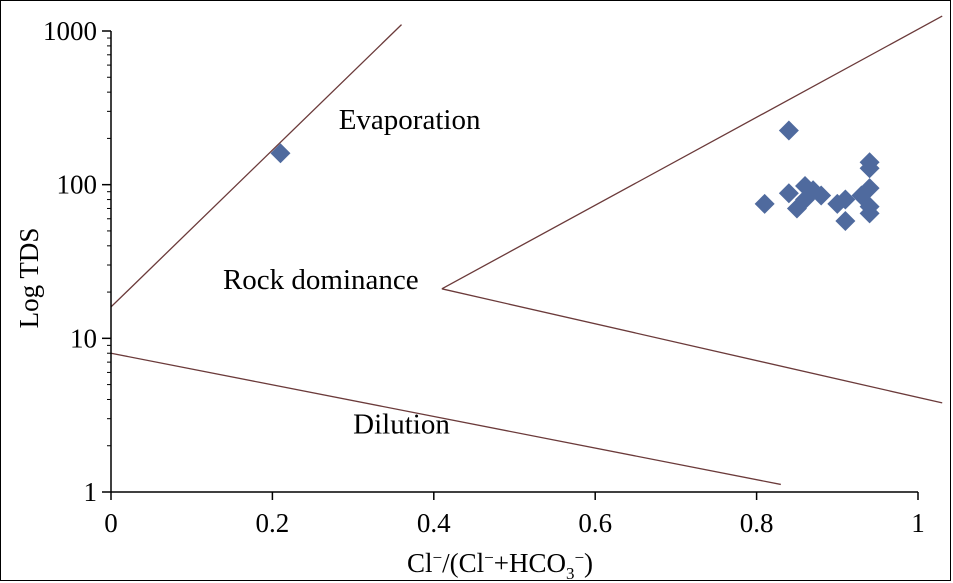  I want to click on annotation-label: Evaporation, so click(410, 120).